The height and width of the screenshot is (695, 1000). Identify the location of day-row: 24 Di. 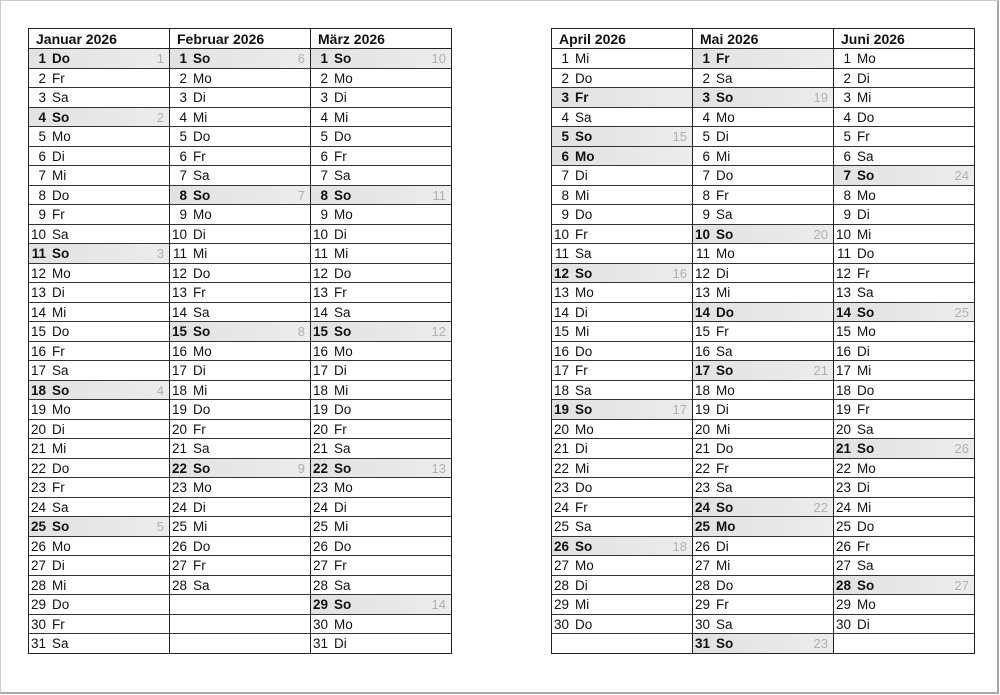
(240, 507).